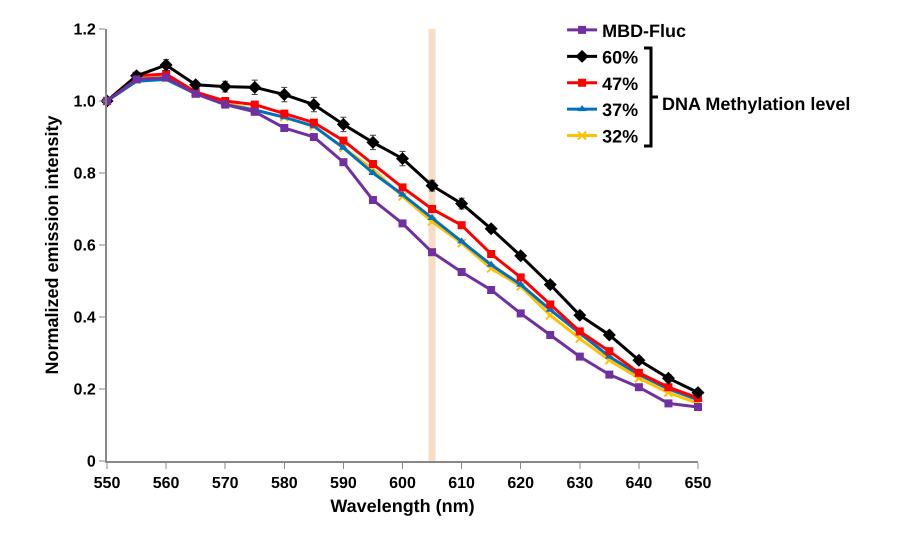  I want to click on y-axis-title: Normalized emission intensity, so click(52, 245).